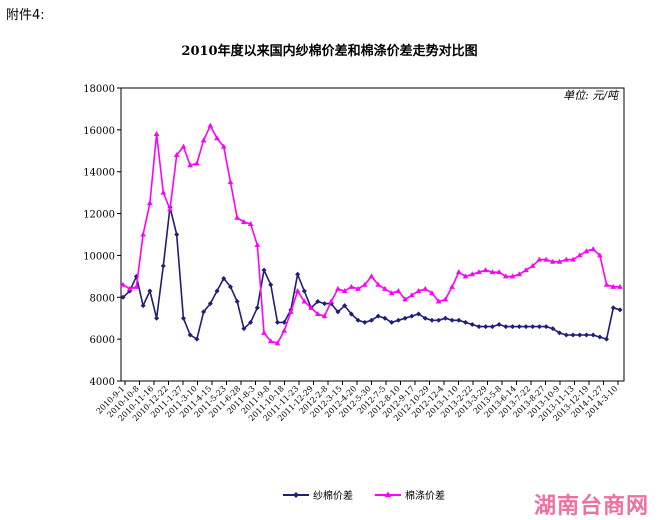 The height and width of the screenshot is (520, 659). Describe the element at coordinates (425, 495) in the screenshot. I see `legend-label: 棉涤价差` at that location.